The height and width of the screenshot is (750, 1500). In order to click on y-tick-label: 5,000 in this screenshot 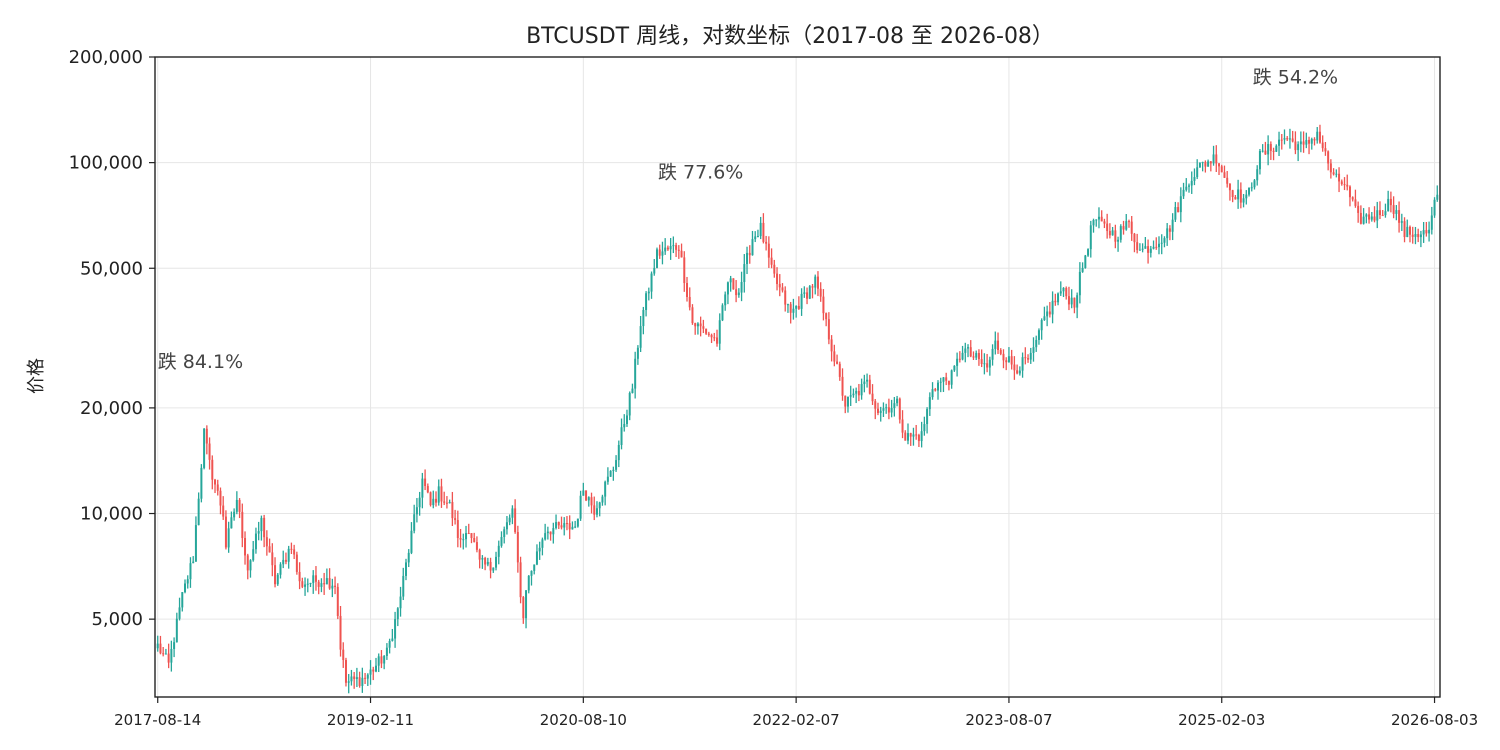, I will do `click(117, 619)`.